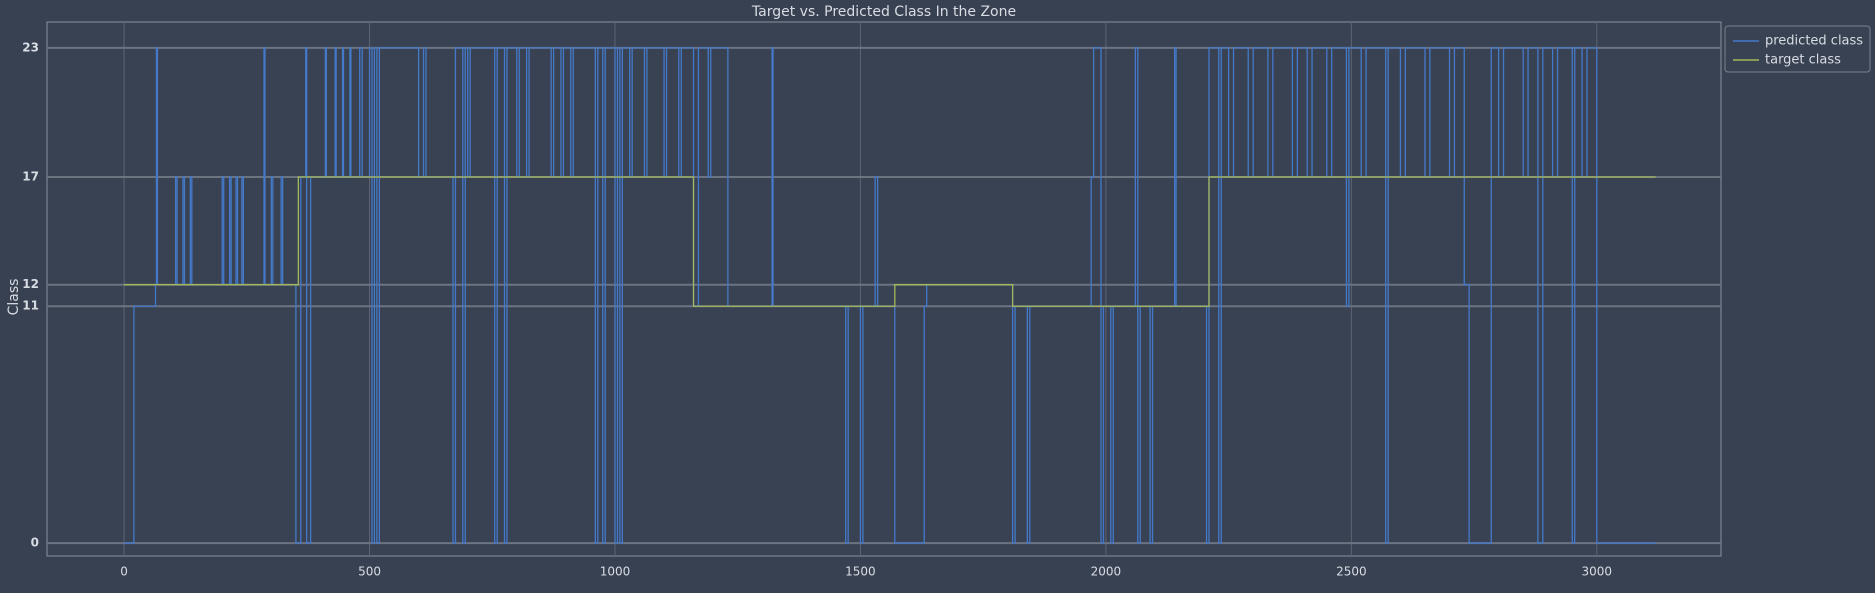  I want to click on legend-label: target class, so click(1803, 60).